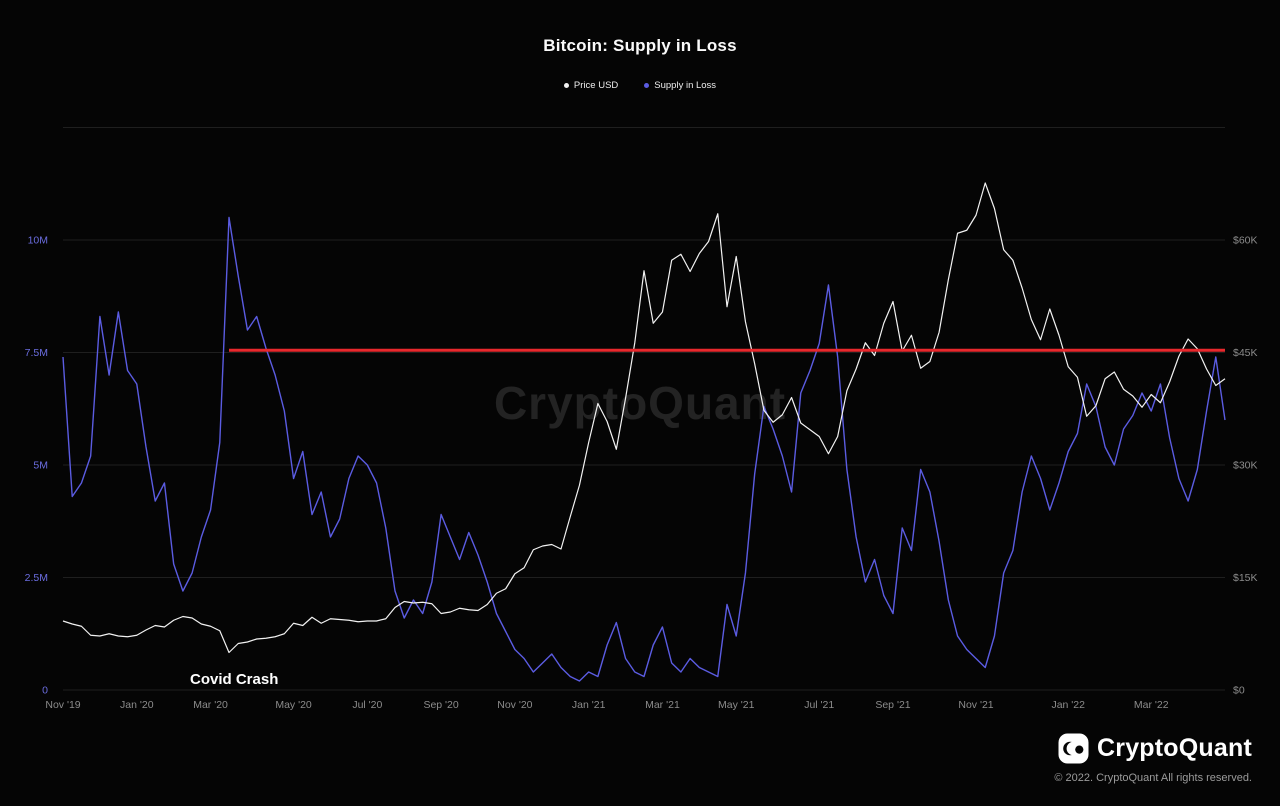 Image resolution: width=1280 pixels, height=806 pixels. Describe the element at coordinates (819, 705) in the screenshot. I see `x-axis-label: Jul '21` at that location.